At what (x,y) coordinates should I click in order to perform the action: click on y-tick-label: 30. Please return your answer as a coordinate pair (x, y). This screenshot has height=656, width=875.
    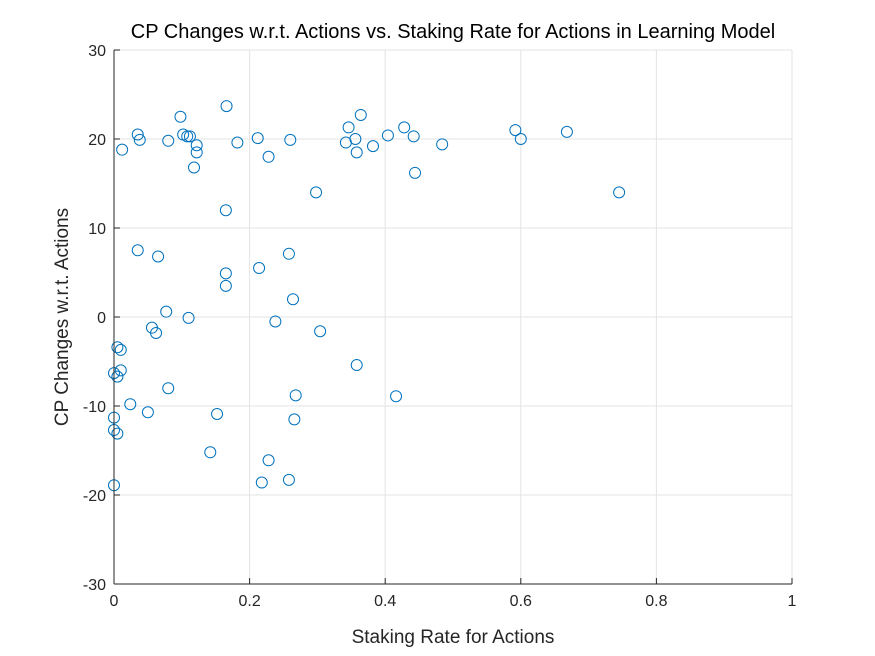
    Looking at the image, I should click on (97, 51).